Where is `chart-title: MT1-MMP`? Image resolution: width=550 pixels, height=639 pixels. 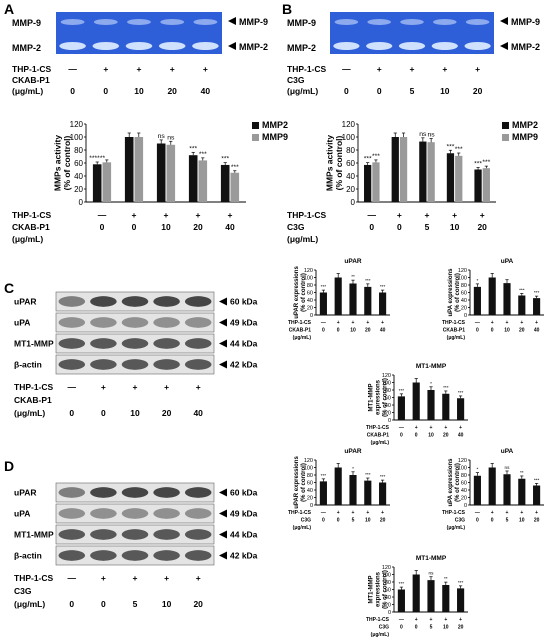
chart-title: MT1-MMP is located at coordinates (431, 366).